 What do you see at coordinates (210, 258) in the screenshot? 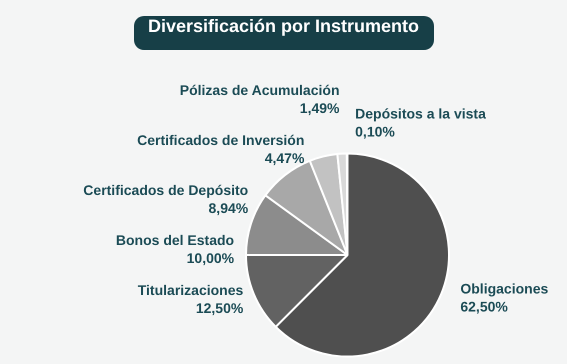
I see `data-label: 10,00%` at bounding box center [210, 258].